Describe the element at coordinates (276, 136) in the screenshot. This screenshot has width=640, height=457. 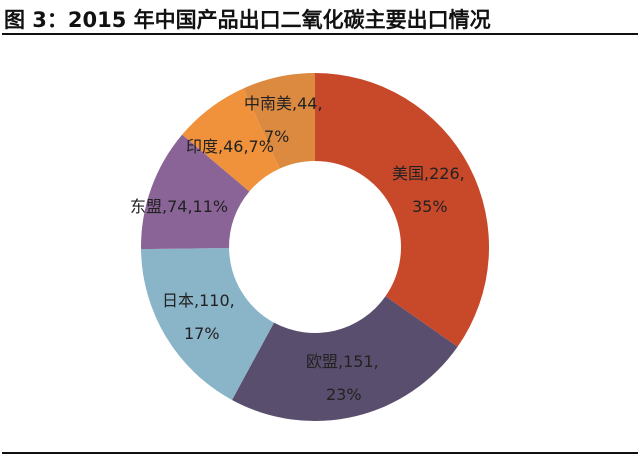
I see `slice-label-5-1: 7%` at that location.